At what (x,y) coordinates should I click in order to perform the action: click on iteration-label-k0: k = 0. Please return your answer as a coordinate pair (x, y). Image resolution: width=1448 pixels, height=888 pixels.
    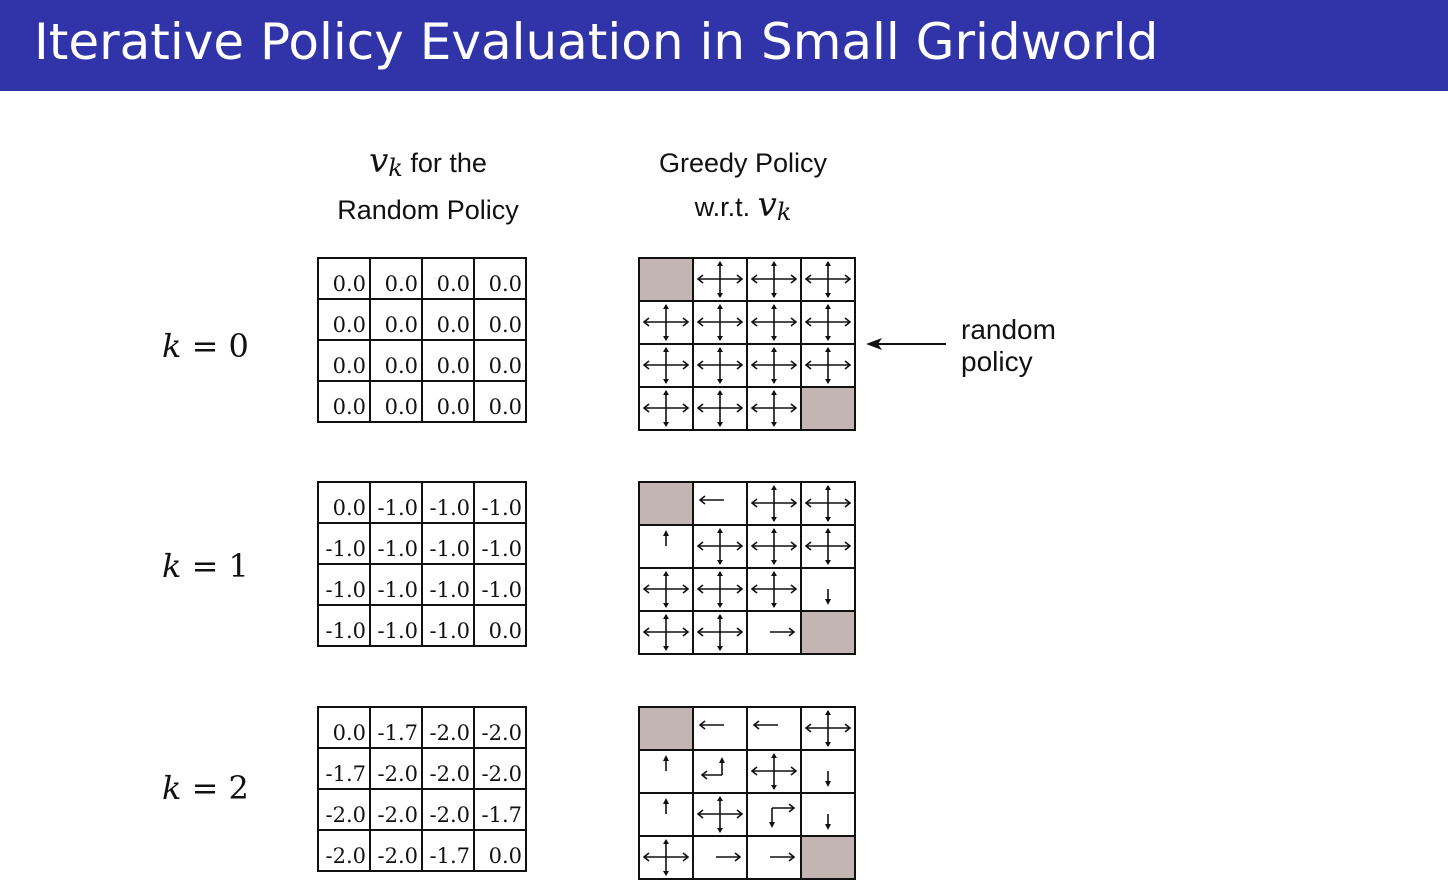
    Looking at the image, I should click on (205, 346).